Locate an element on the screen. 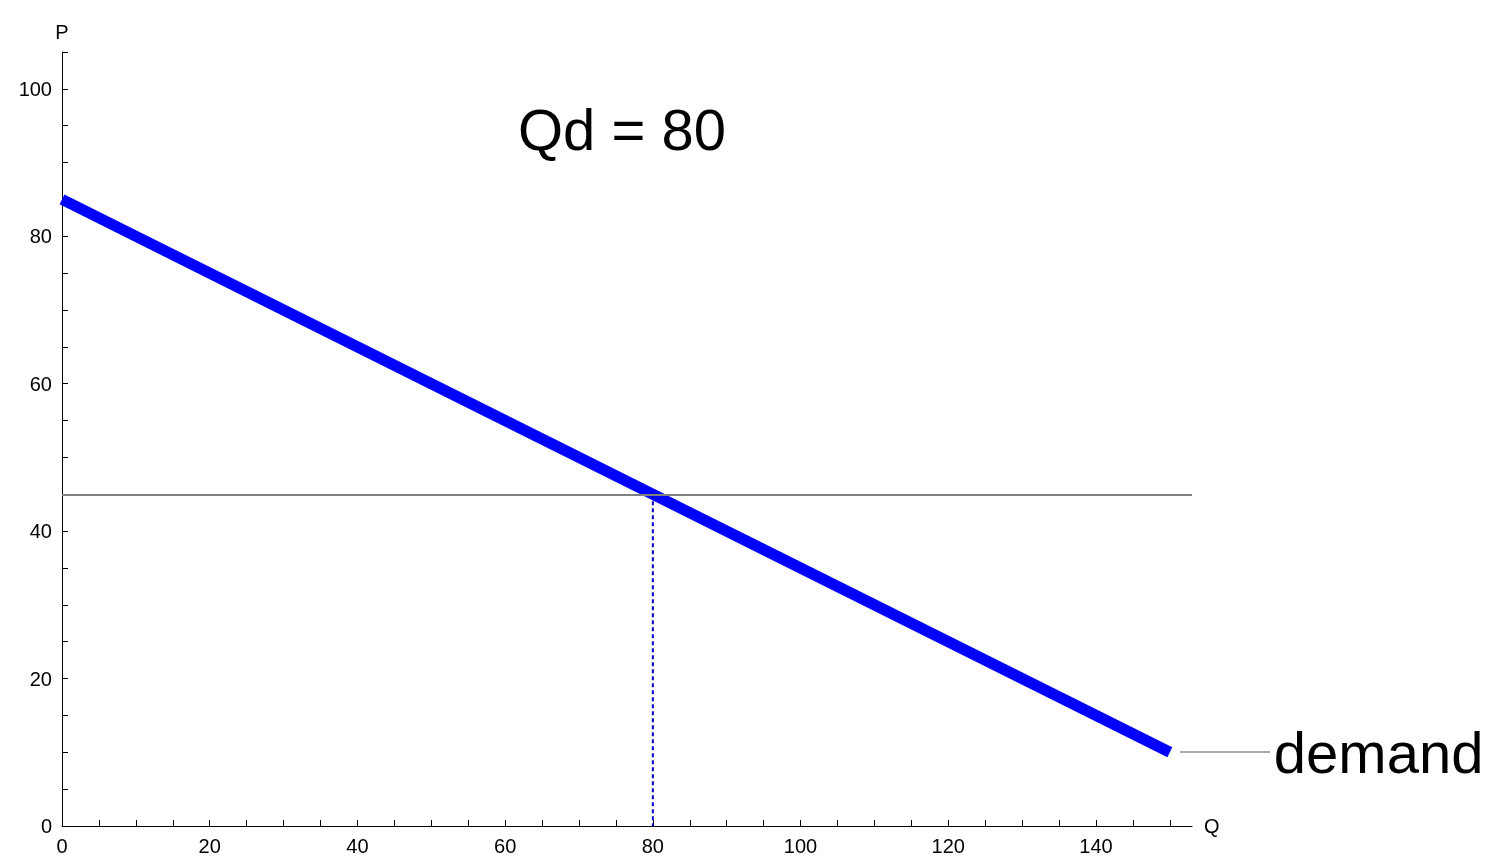 The image size is (1509, 862). x-tick-label: 0 is located at coordinates (62, 846).